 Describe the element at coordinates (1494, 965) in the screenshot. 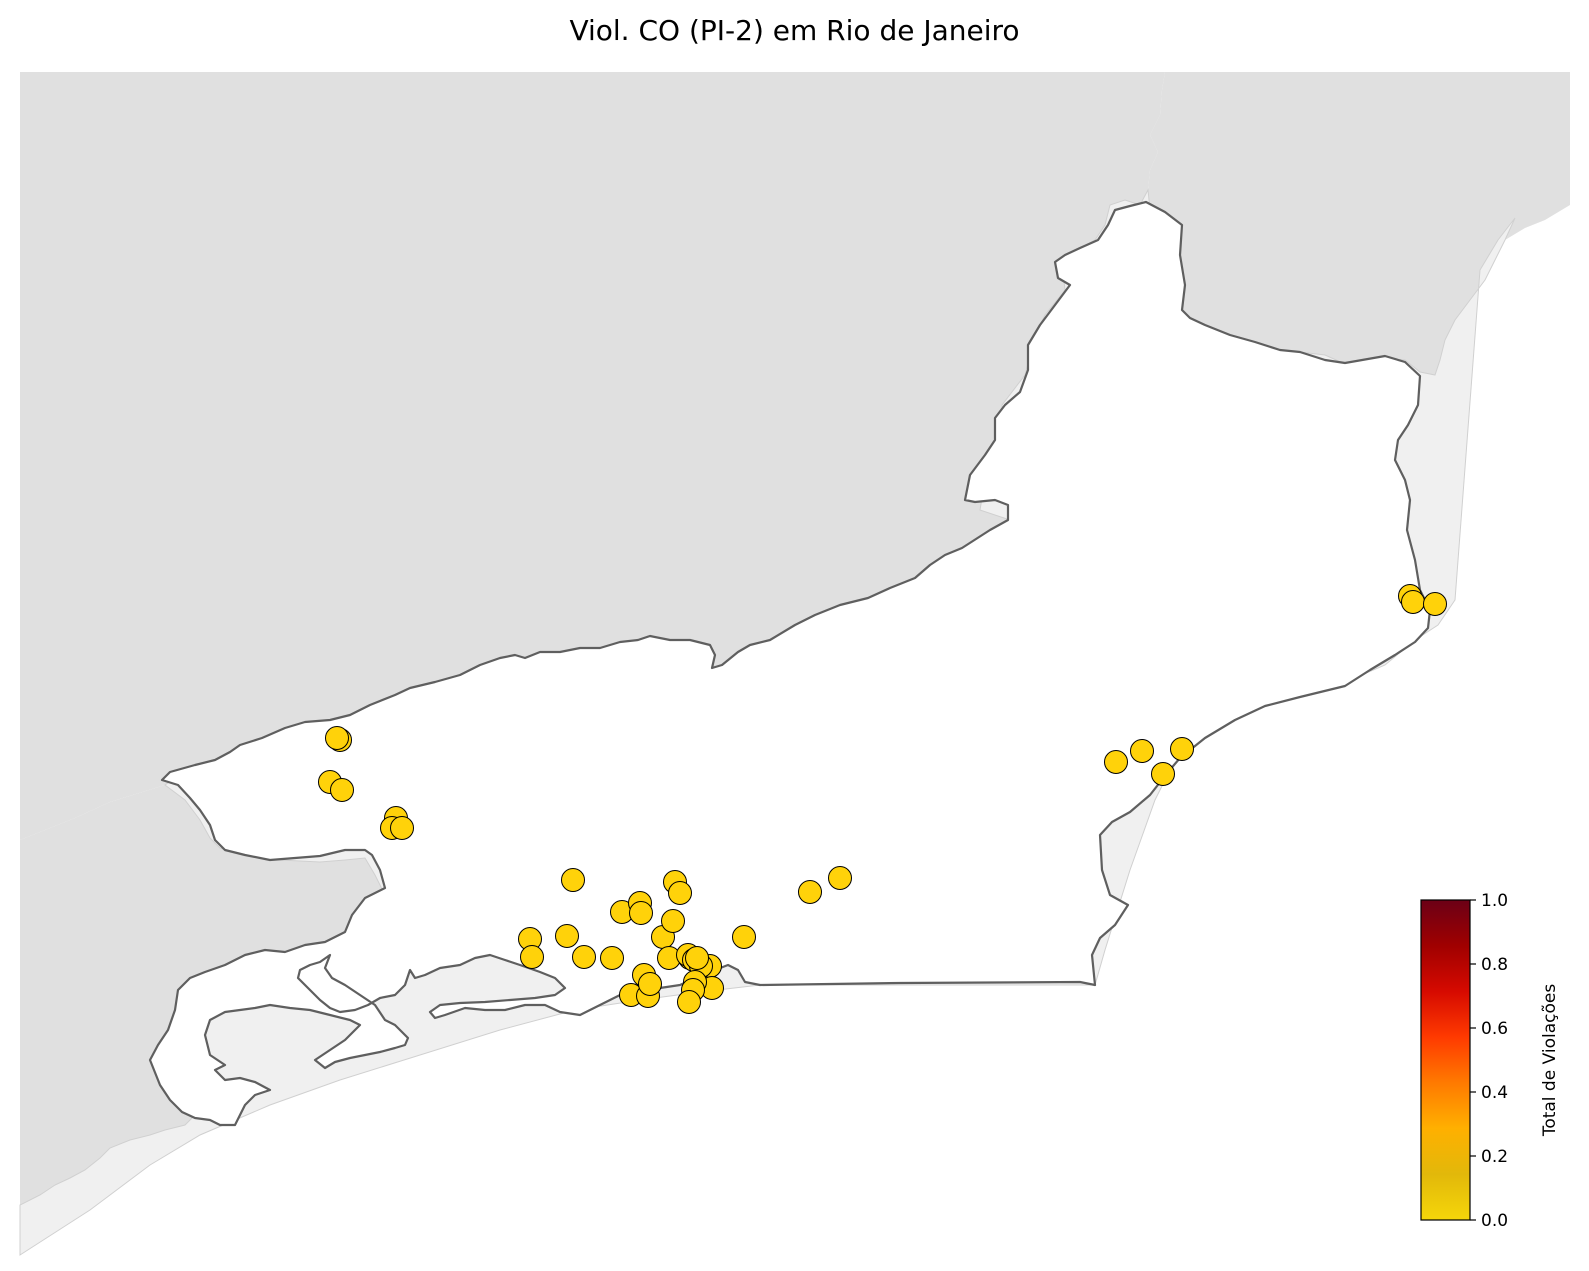

I see `colorbar-tick-label: 0.8` at that location.